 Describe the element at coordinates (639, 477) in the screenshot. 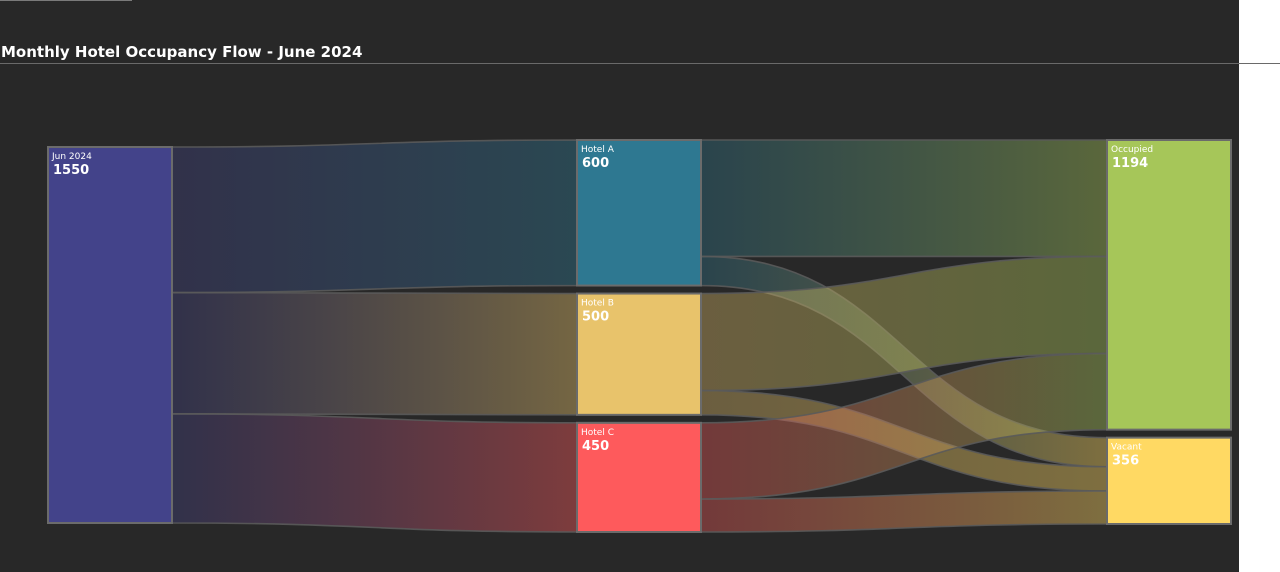

I see `node-hotel-c-bar` at that location.